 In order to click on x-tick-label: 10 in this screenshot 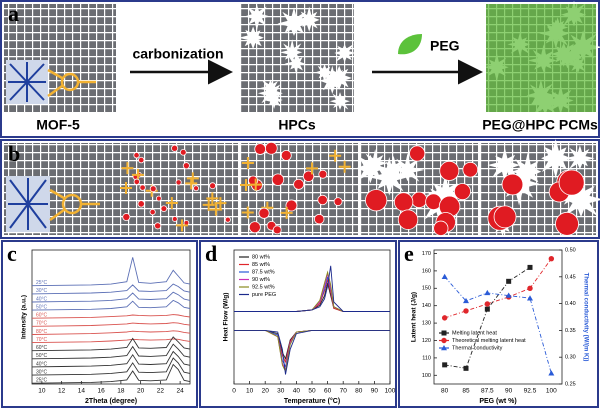, I will do `click(250, 391)`.